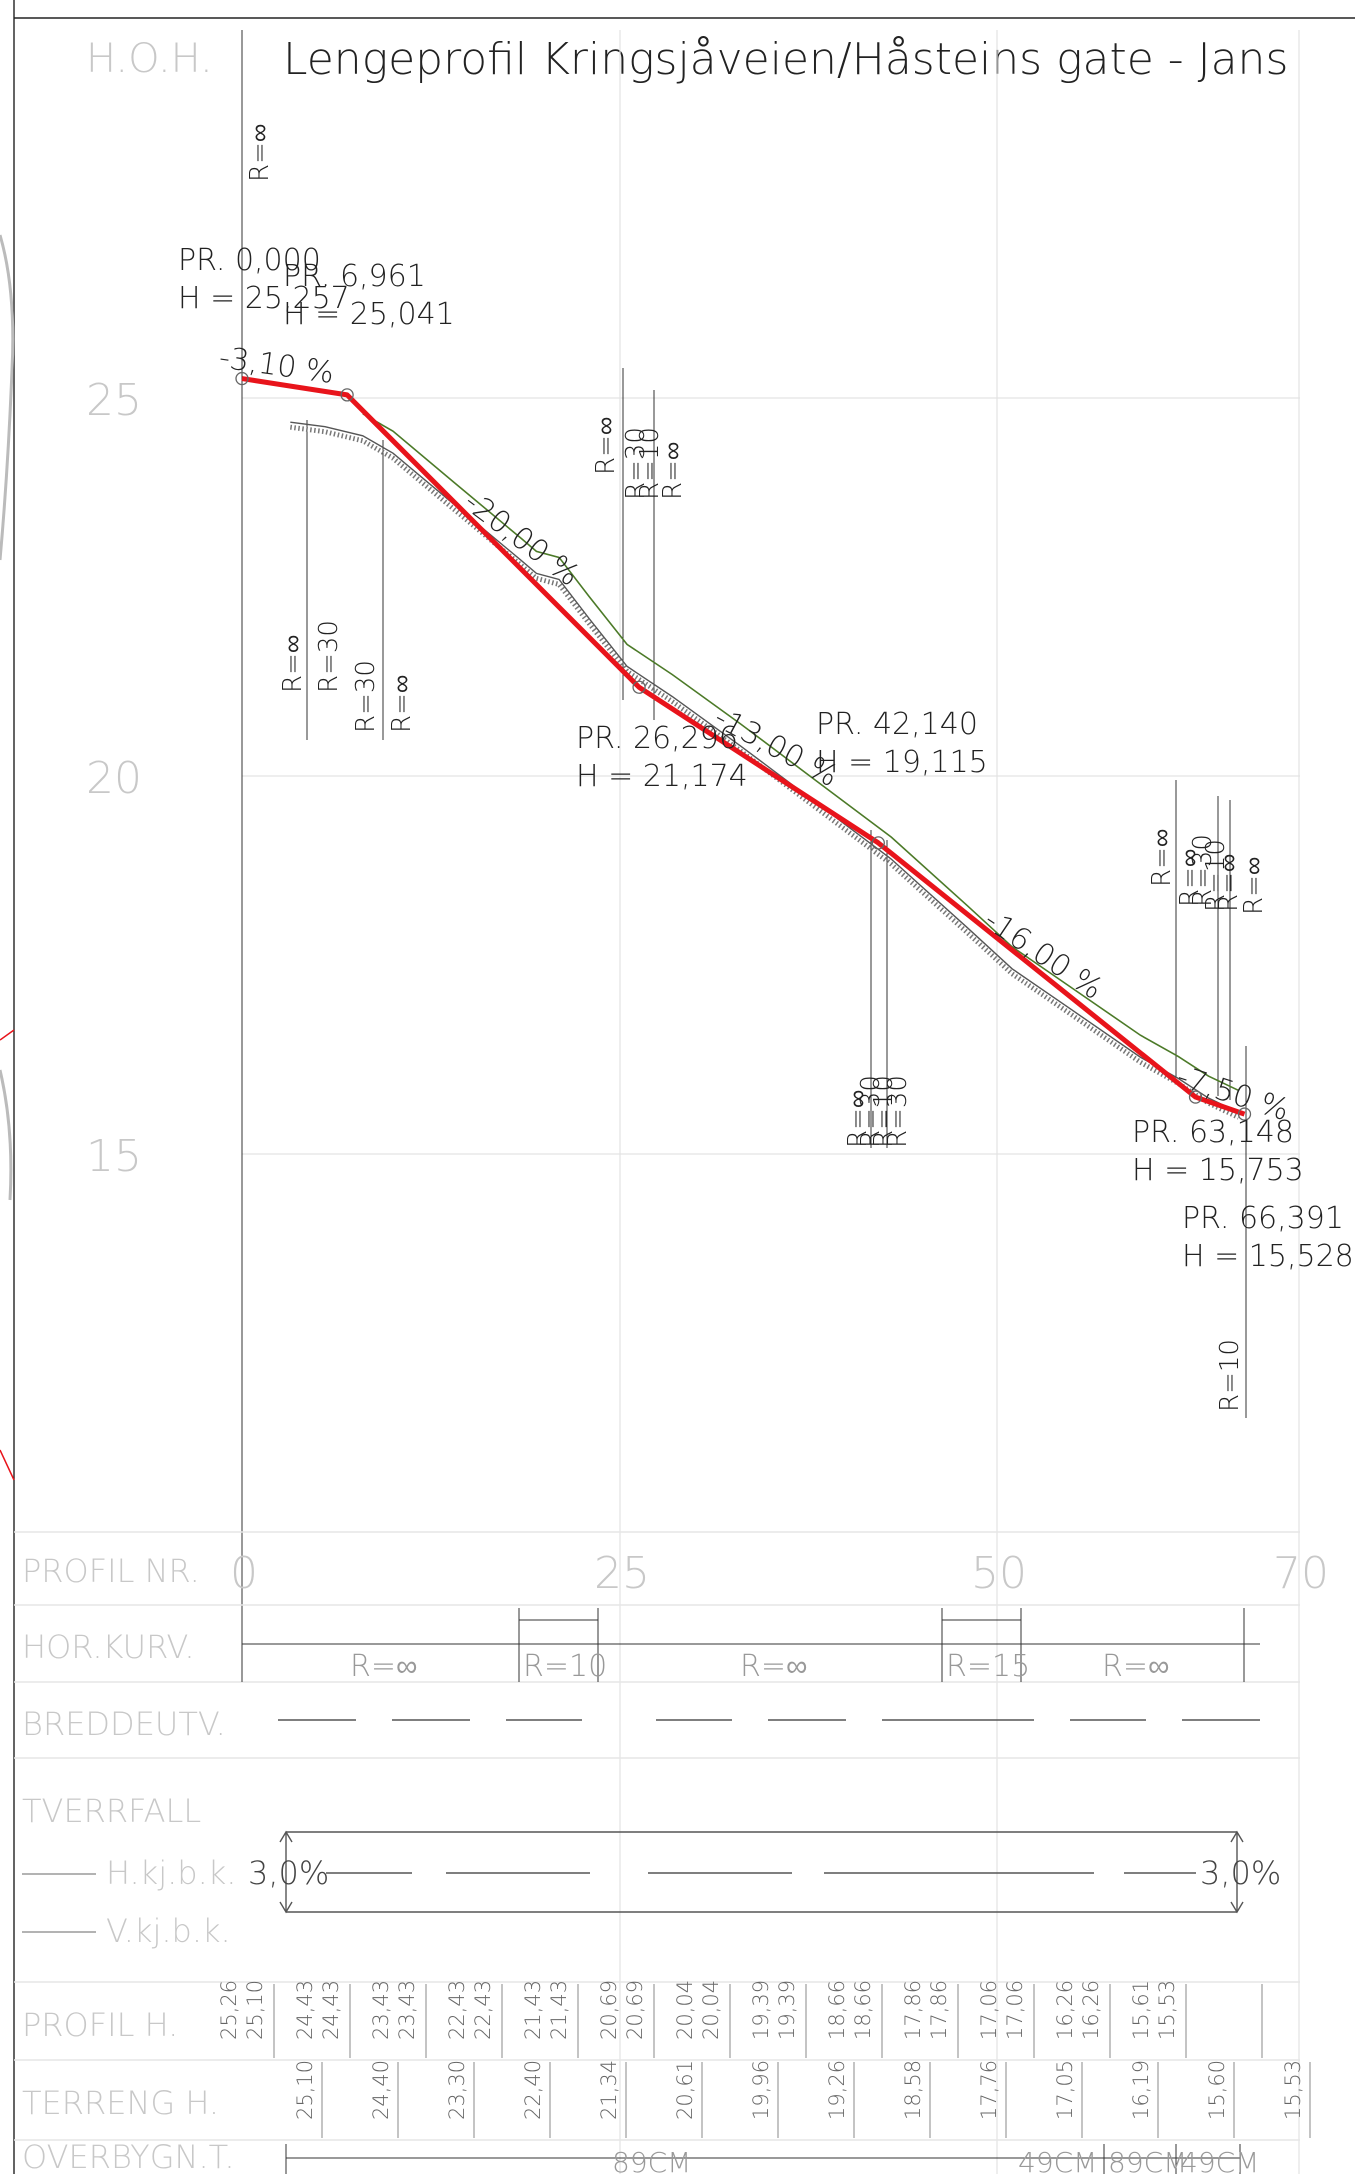 The width and height of the screenshot is (1355, 2174). Describe the element at coordinates (913, 2090) in the screenshot. I see `terrain-height-value: 18,58` at that location.